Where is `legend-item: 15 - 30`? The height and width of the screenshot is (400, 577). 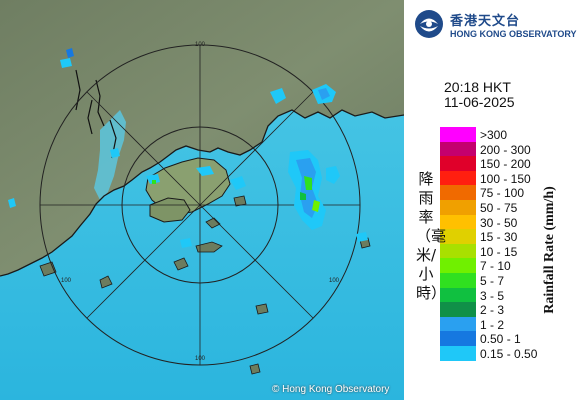
legend-item: 15 - 30 is located at coordinates (500, 237).